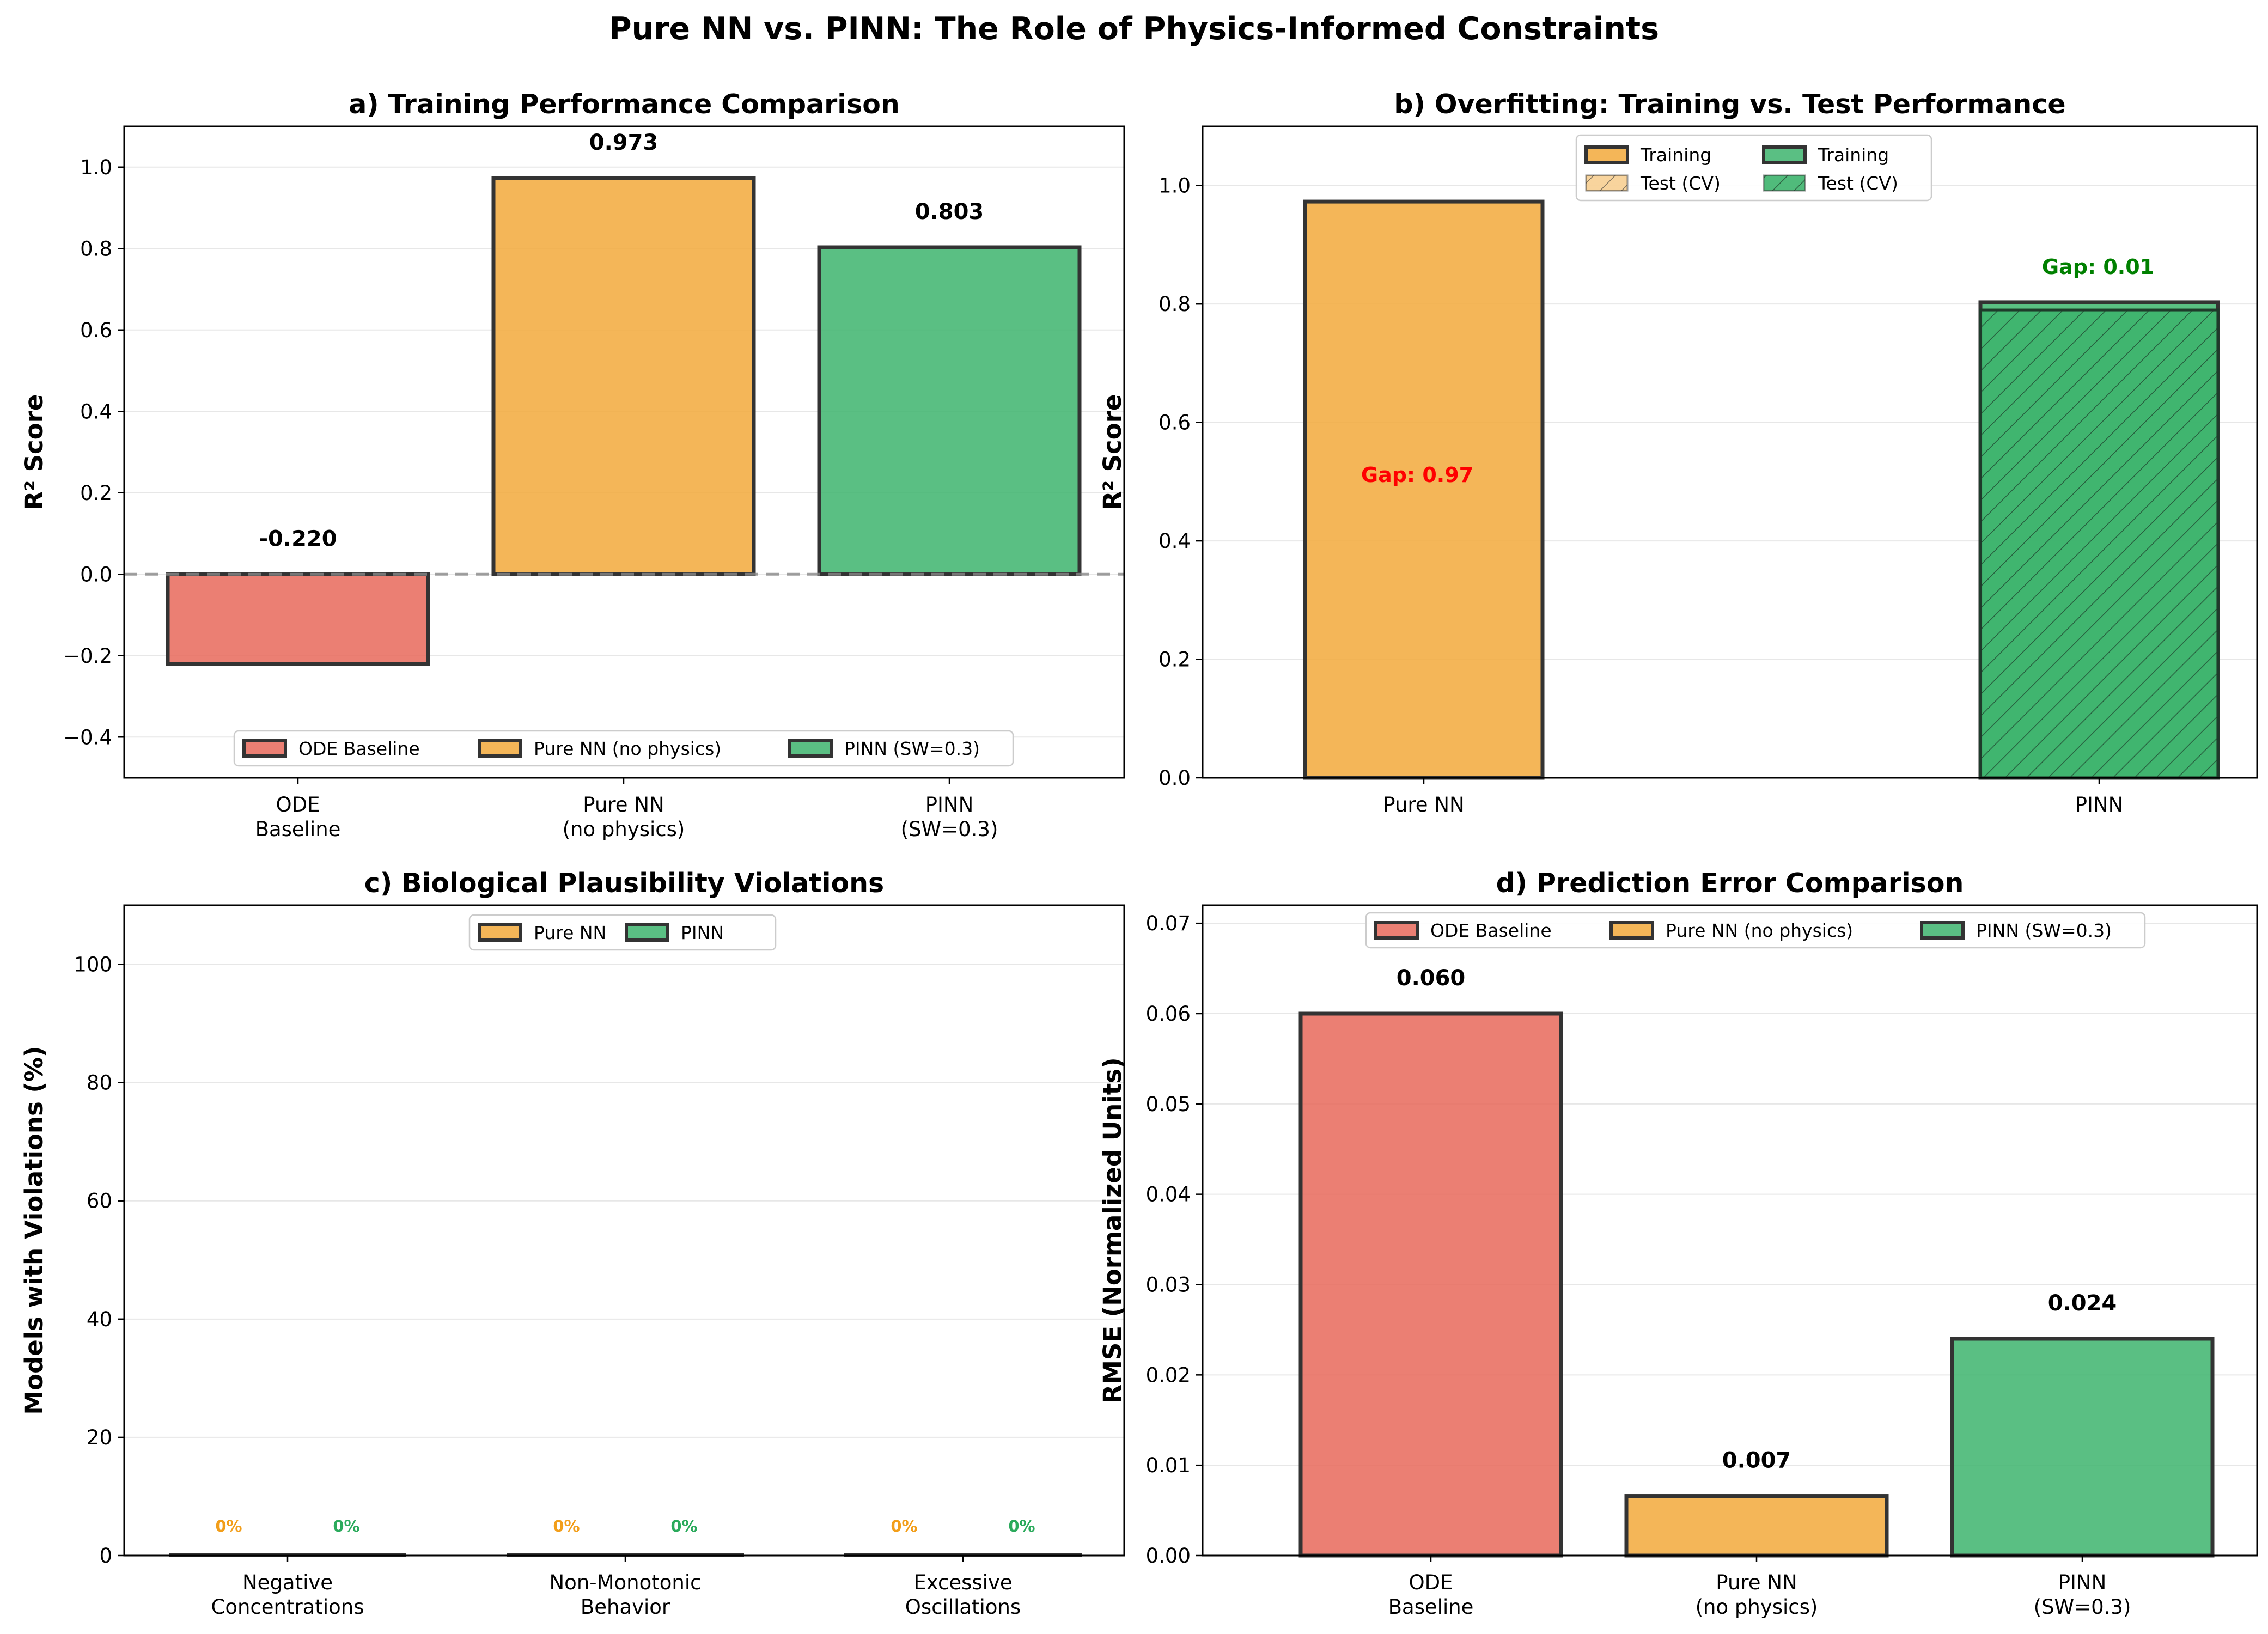  I want to click on value-label: 0.024, so click(2082, 1303).